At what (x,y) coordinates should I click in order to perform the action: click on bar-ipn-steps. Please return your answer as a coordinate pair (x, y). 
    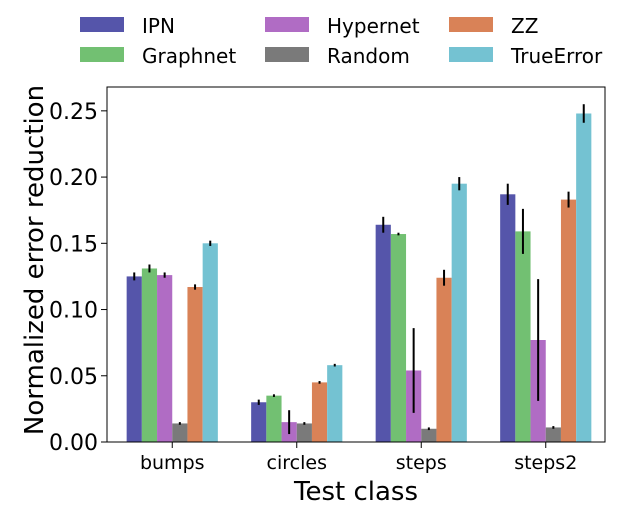
    Looking at the image, I should click on (383, 333).